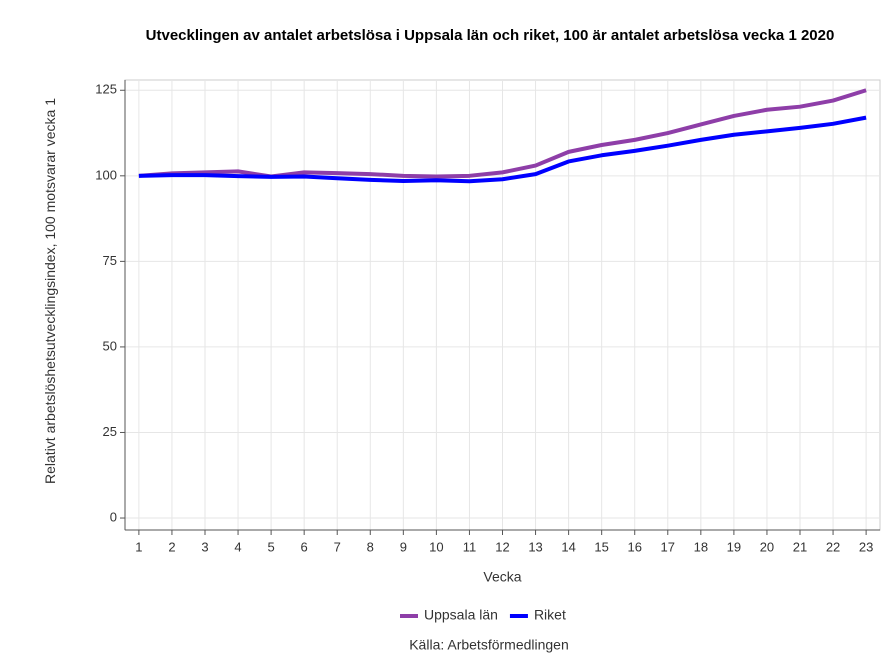 The width and height of the screenshot is (883, 664). What do you see at coordinates (470, 546) in the screenshot?
I see `x-tick-label: 11` at bounding box center [470, 546].